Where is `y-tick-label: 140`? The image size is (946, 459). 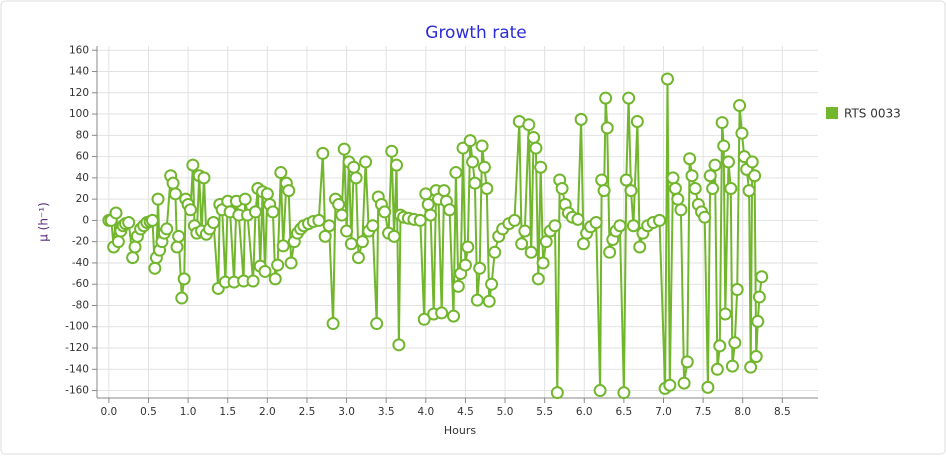
y-tick-label: 140 is located at coordinates (79, 72).